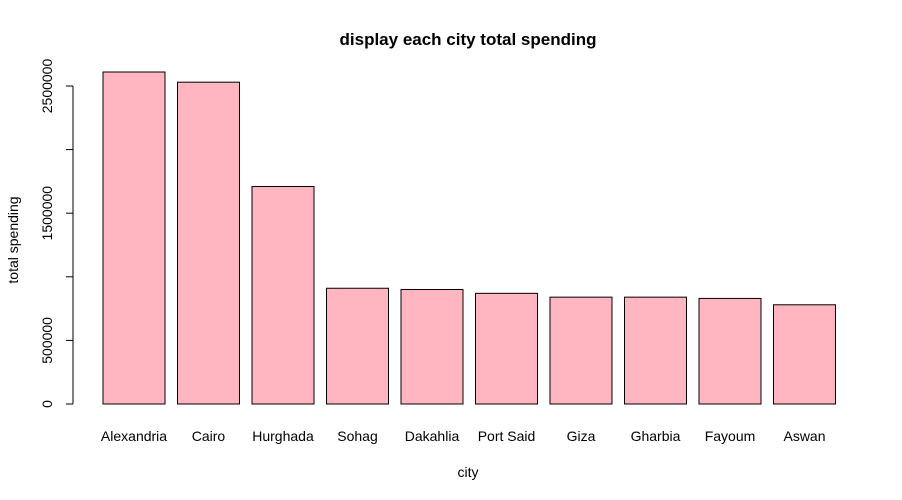 This screenshot has width=902, height=500. What do you see at coordinates (56, 233) in the screenshot?
I see `y-axis: 0 500000 1500000 2500000` at bounding box center [56, 233].